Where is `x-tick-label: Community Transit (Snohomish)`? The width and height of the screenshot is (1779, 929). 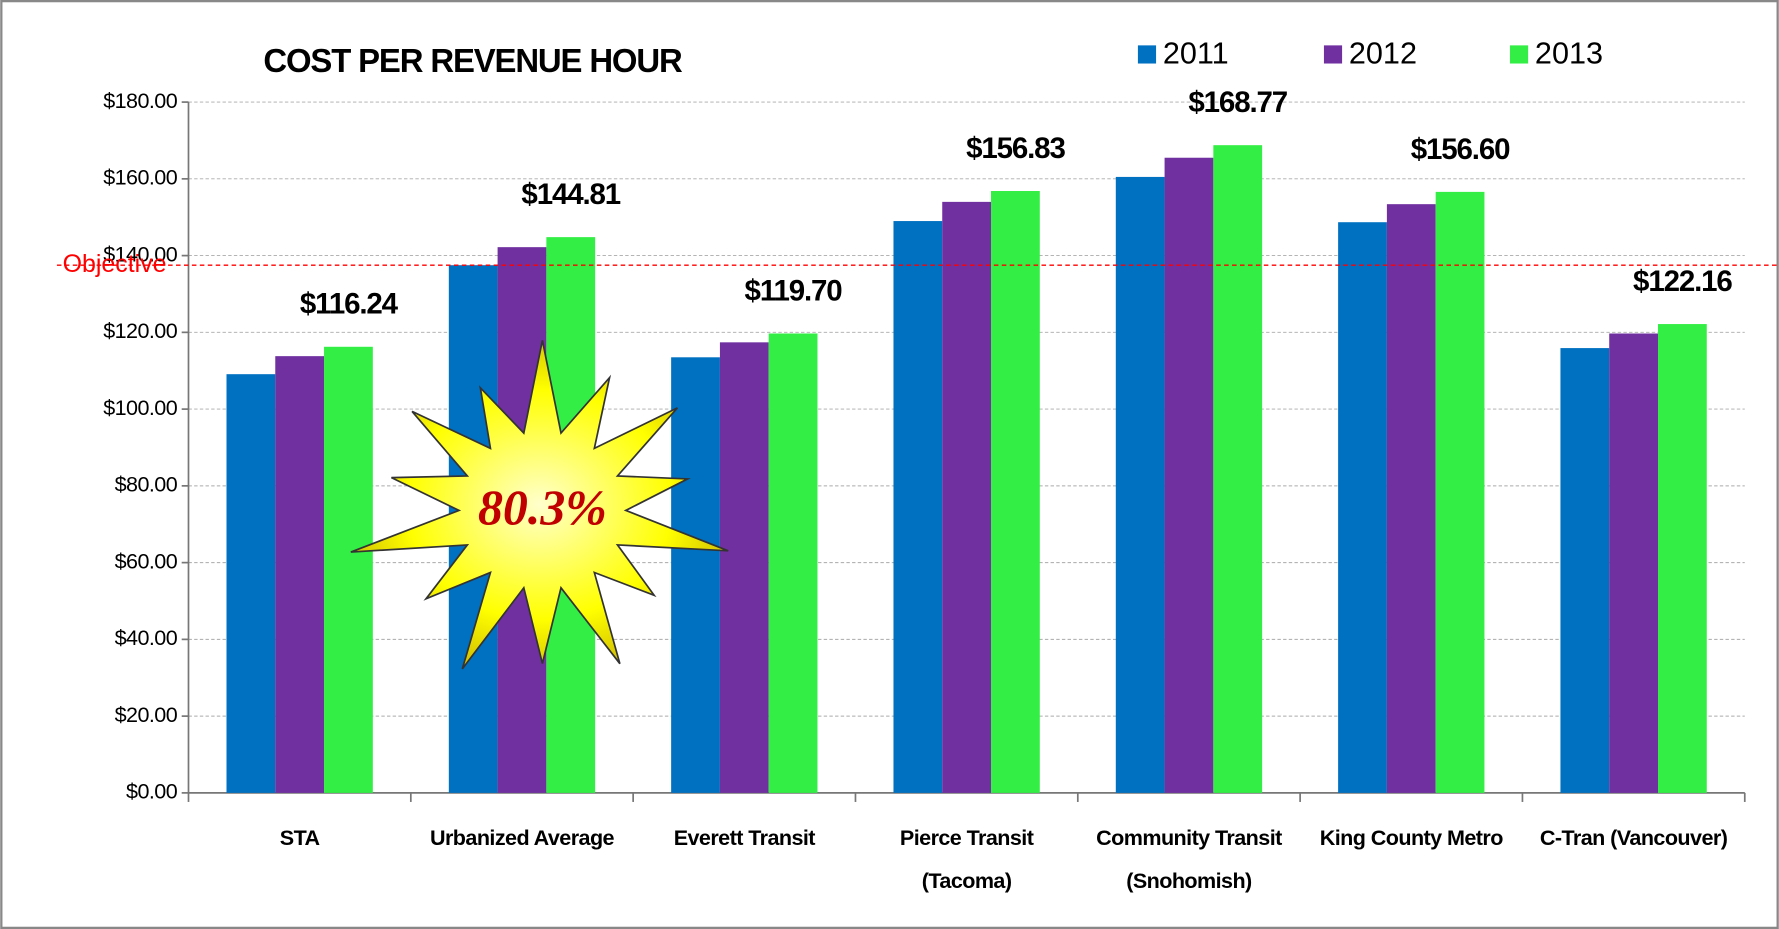
x-tick-label: Community Transit (Snohomish) is located at coordinates (1189, 860).